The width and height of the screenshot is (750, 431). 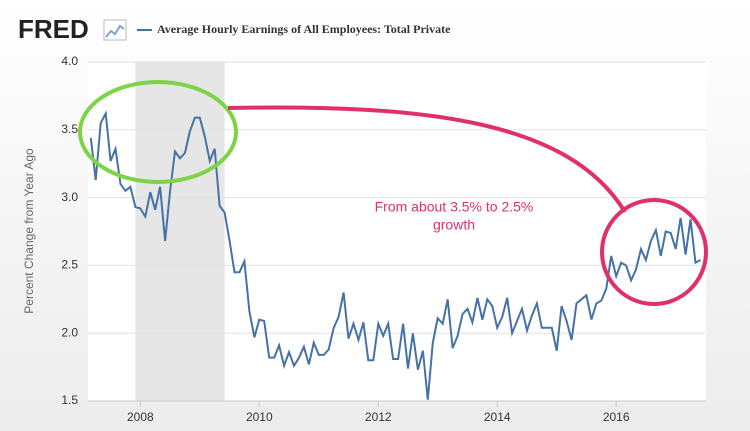 I want to click on logo: FRED, so click(x=53, y=29).